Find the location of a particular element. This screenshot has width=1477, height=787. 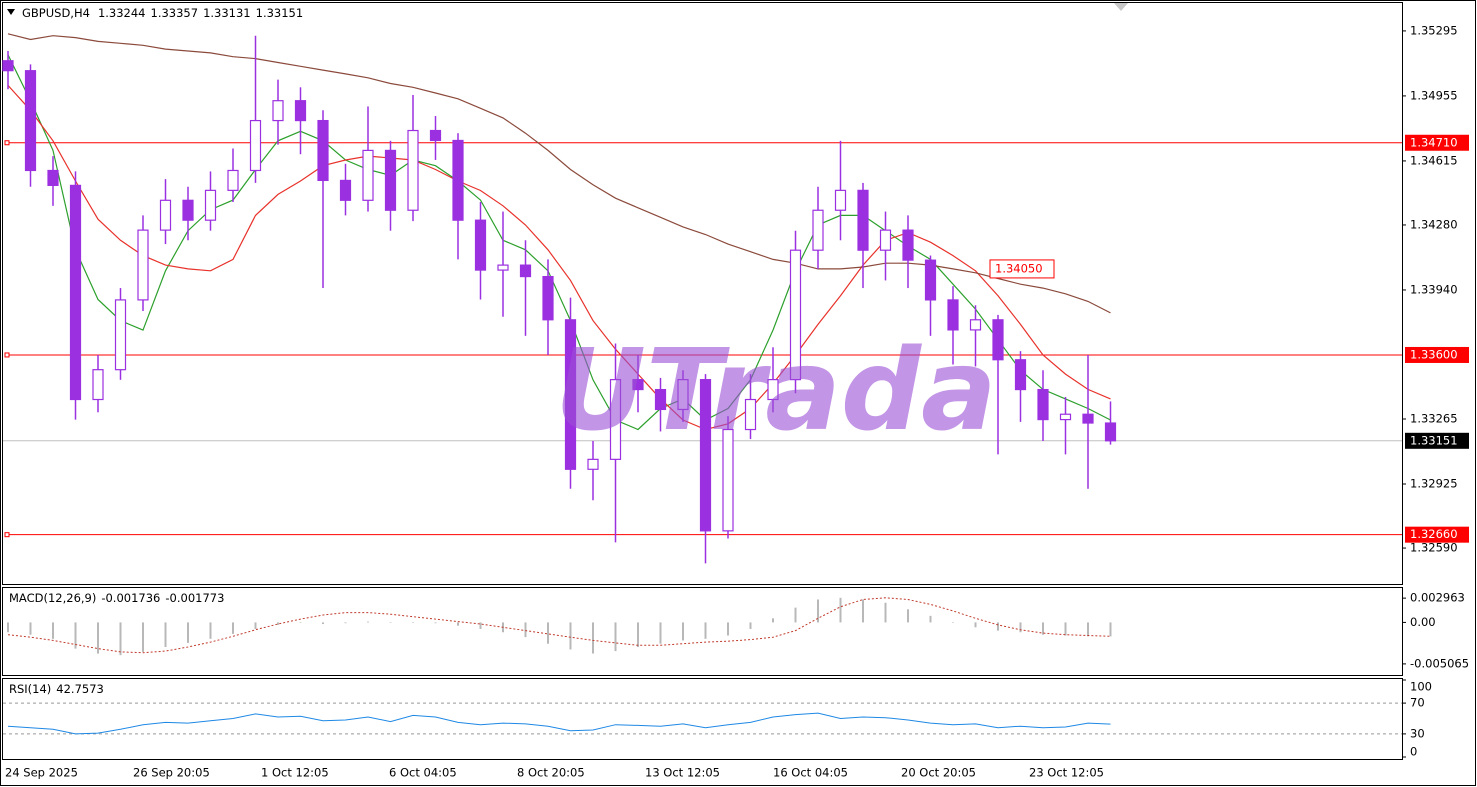

rsi-panel is located at coordinates (702, 719).